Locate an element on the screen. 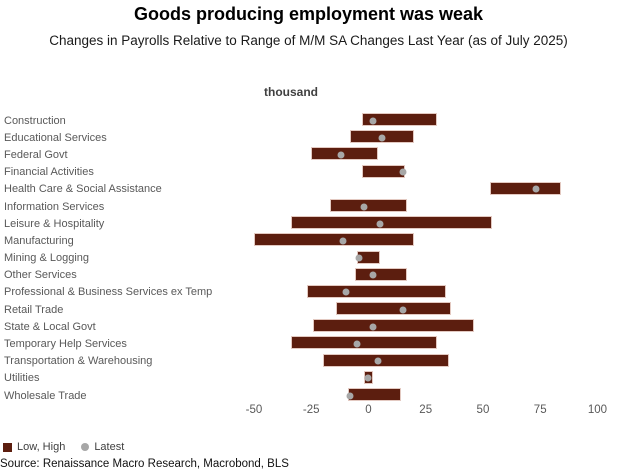 Image resolution: width=617 pixels, height=476 pixels. x-axis: -50 -25 0 25 50 75 100 is located at coordinates (426, 411).